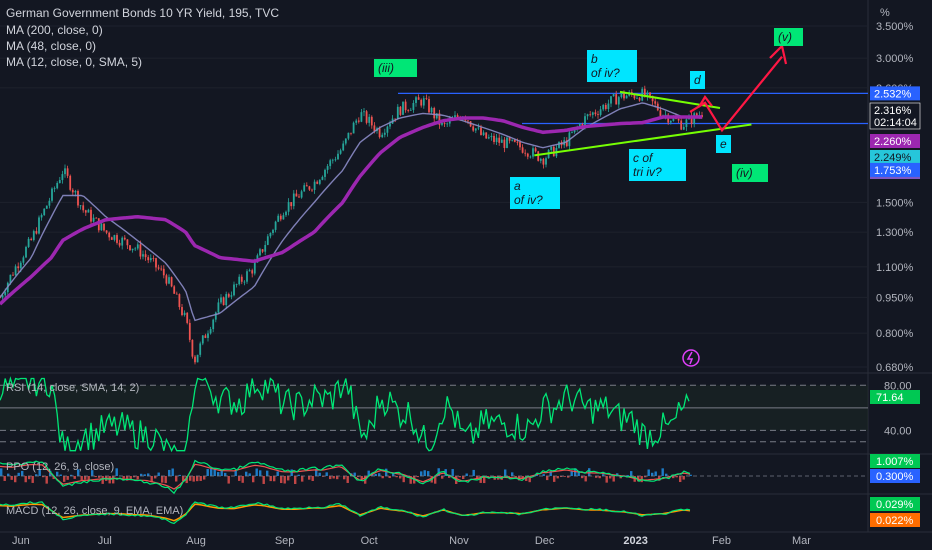 This screenshot has height=550, width=932. Describe the element at coordinates (74, 62) in the screenshot. I see `indicator-ma12-label: MA (12, close, 0, SMA, 5)` at that location.